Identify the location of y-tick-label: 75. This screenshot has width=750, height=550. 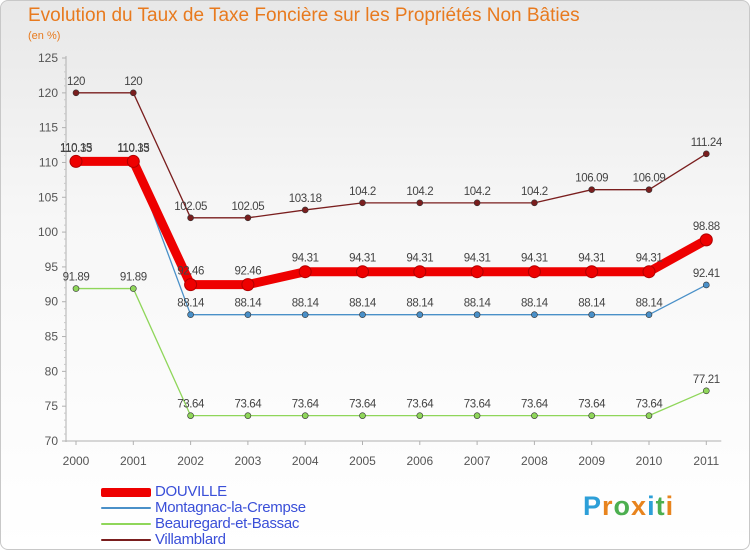
(52, 406).